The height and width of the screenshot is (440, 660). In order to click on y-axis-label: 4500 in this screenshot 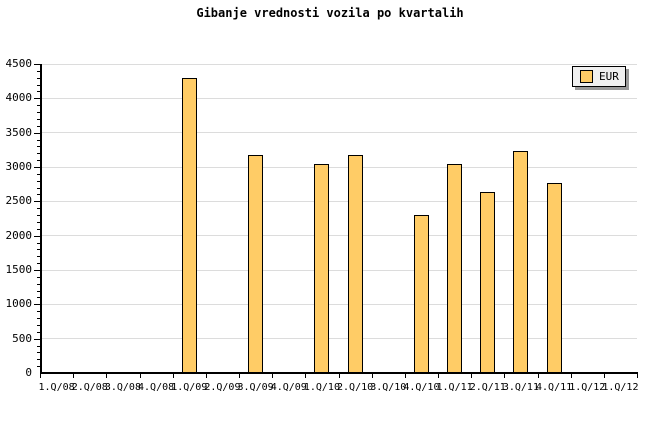, I will do `click(19, 63)`.